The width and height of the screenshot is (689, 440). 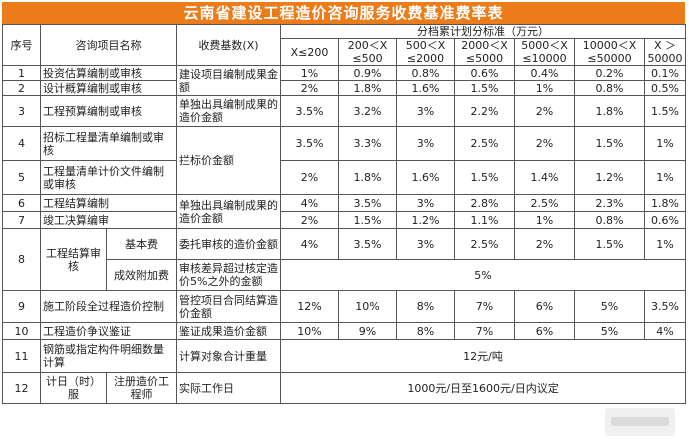 What do you see at coordinates (544, 52) in the screenshot?
I see `header-tier: 5000＜X ≤10000` at bounding box center [544, 52].